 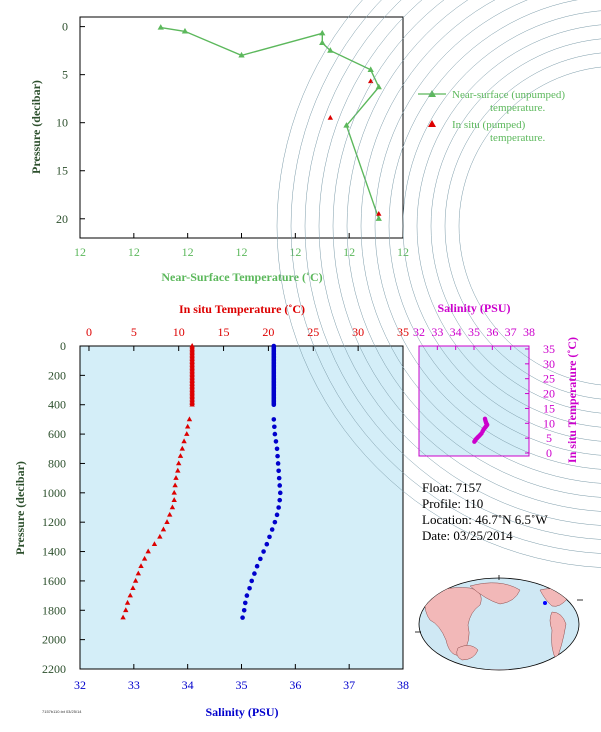 What do you see at coordinates (63, 346) in the screenshot?
I see `pressure-tick-label: 0` at bounding box center [63, 346].